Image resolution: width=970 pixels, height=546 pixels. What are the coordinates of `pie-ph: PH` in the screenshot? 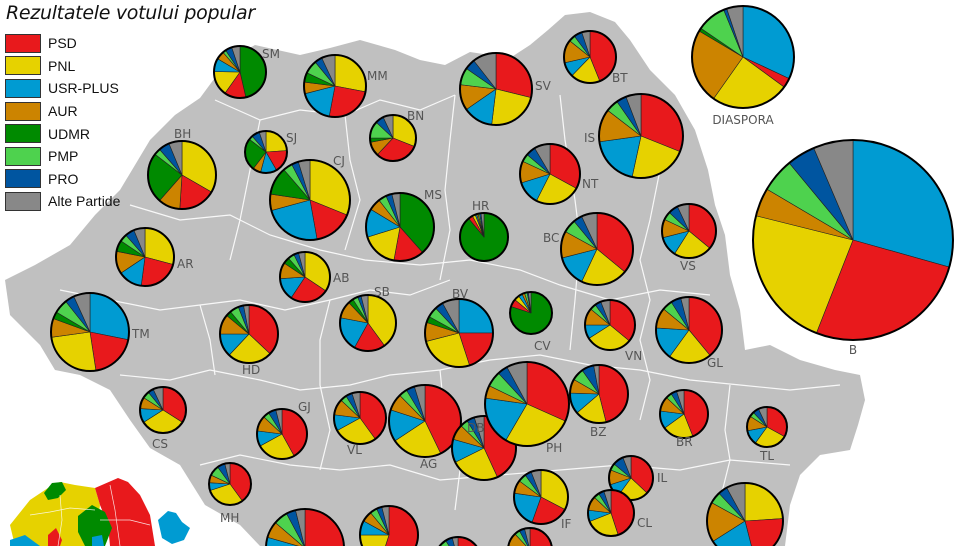 It's located at (527, 408).